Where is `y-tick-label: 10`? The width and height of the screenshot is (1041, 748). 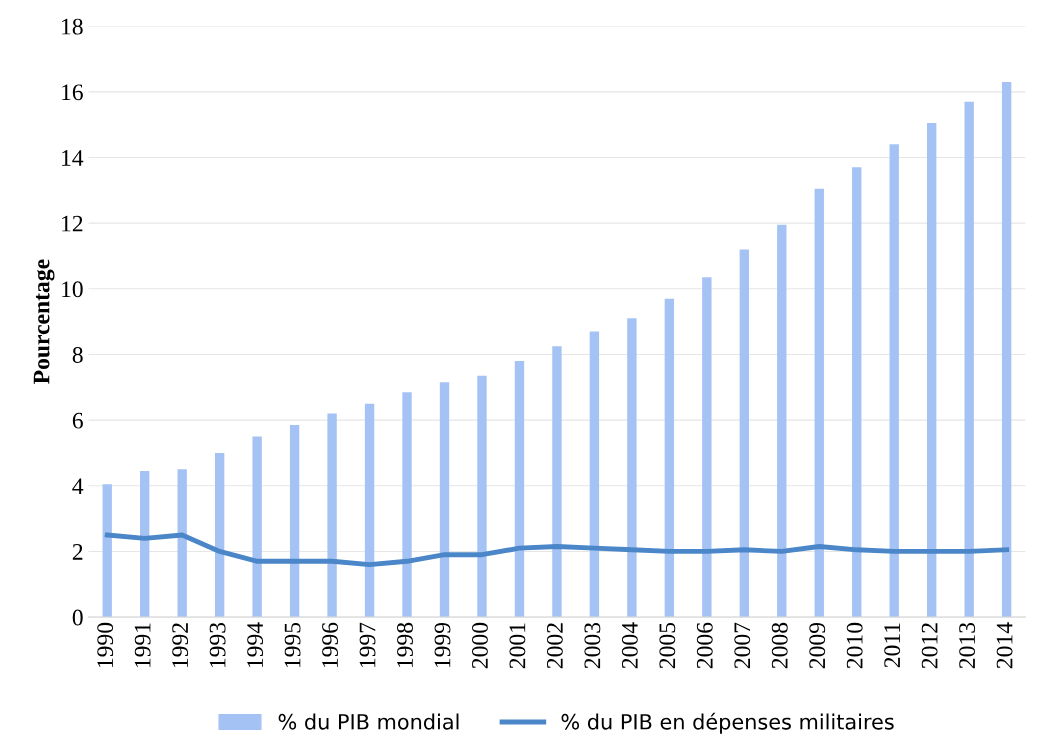
y-tick-label: 10 is located at coordinates (72, 289).